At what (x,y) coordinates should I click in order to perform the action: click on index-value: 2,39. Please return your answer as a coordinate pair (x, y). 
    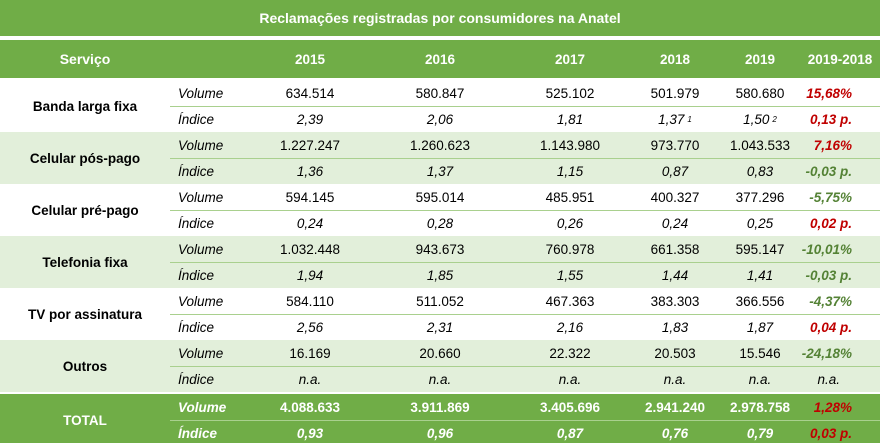
    Looking at the image, I should click on (310, 119).